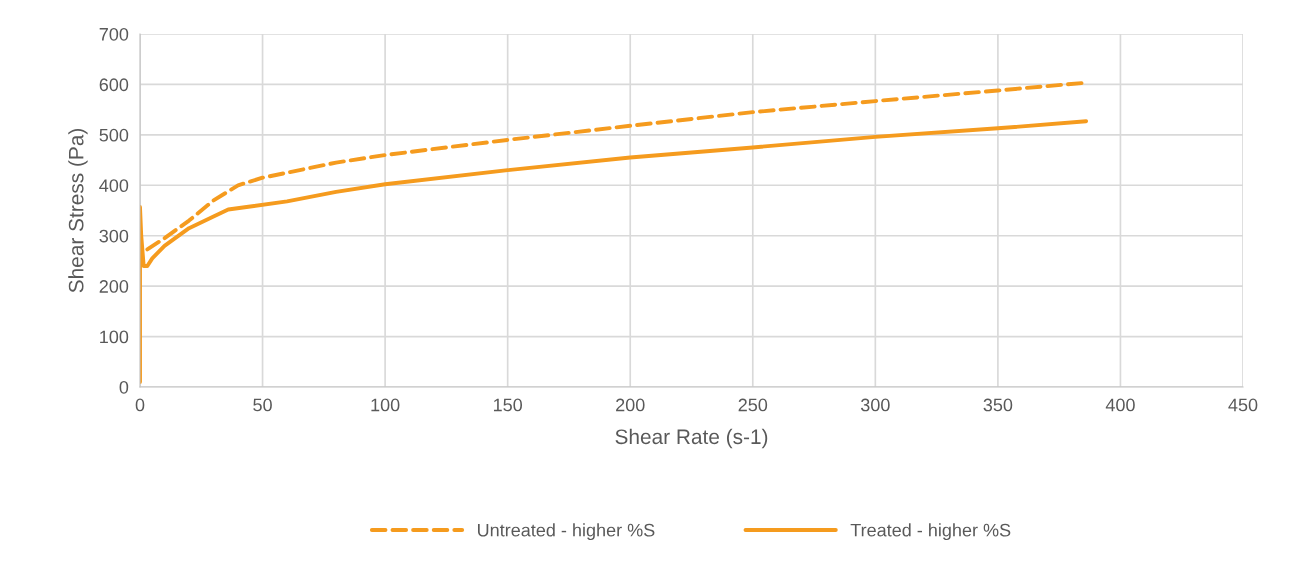 The height and width of the screenshot is (565, 1291). I want to click on x-tick-label: 450, so click(1243, 405).